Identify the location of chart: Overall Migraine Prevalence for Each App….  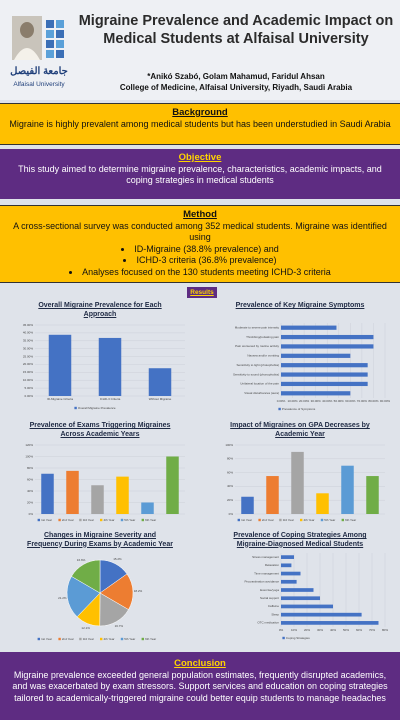
(100, 360).